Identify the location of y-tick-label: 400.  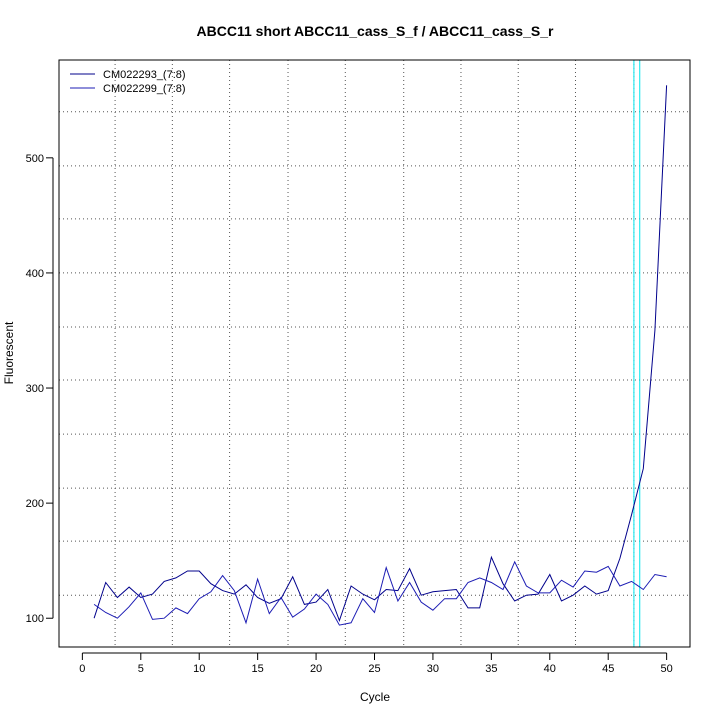
(35, 274).